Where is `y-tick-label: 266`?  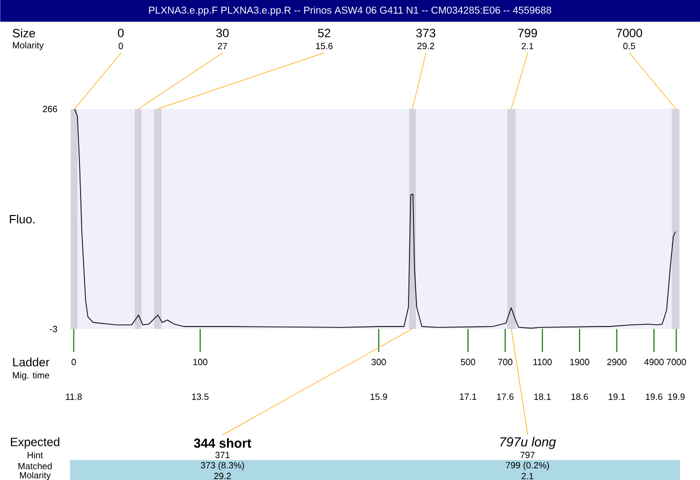 y-tick-label: 266 is located at coordinates (50, 109).